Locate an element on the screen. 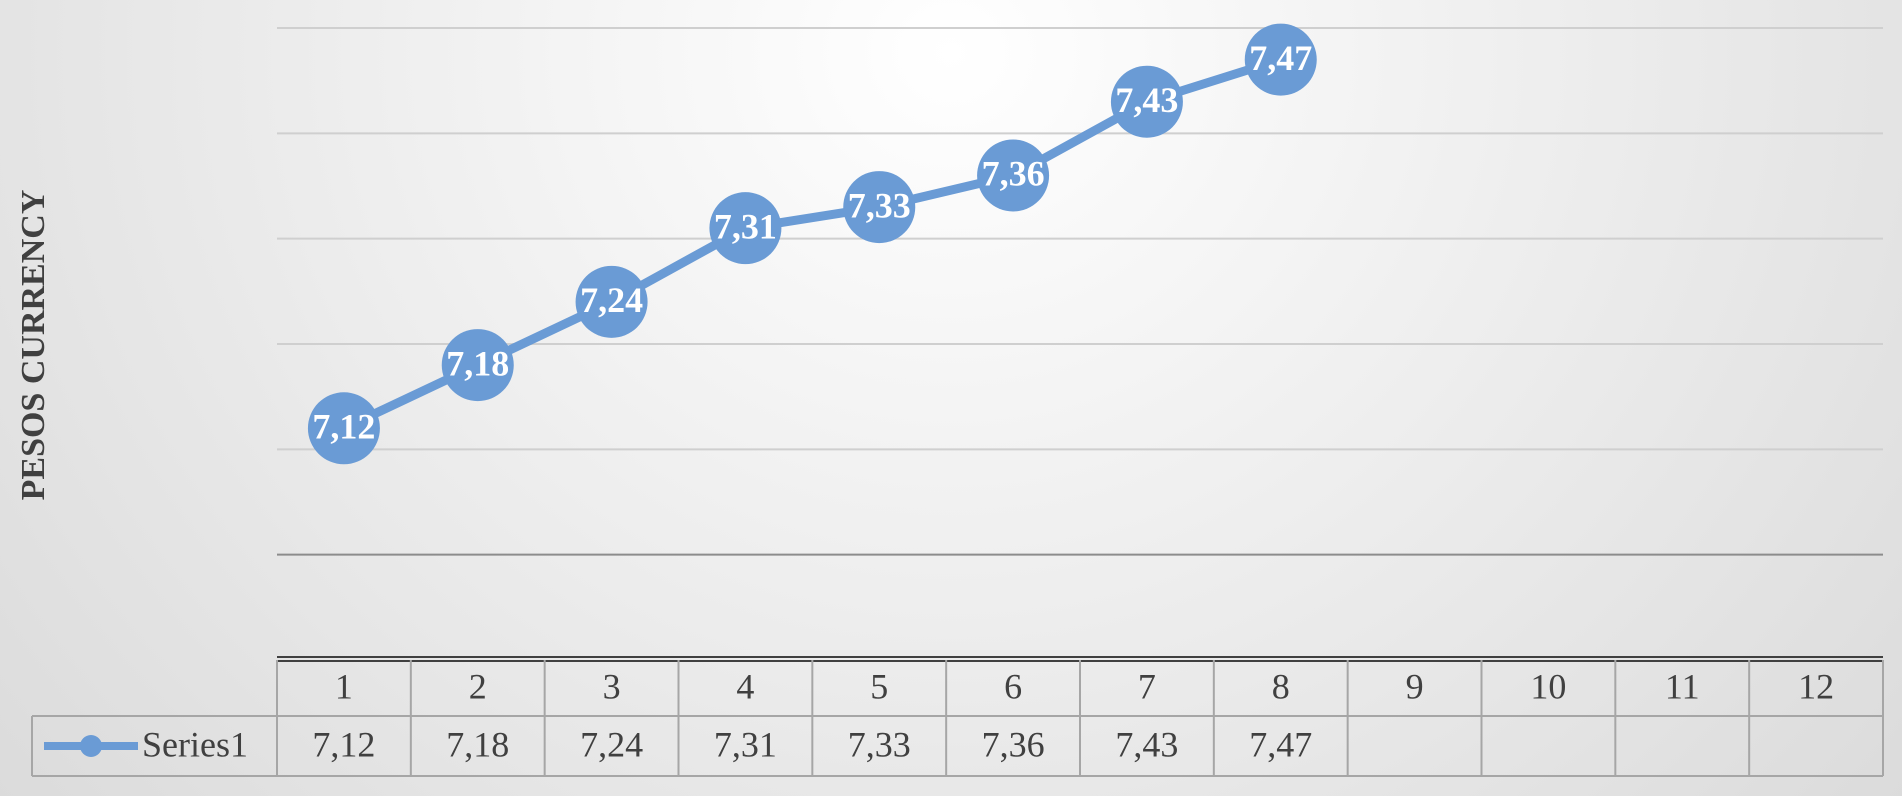 Image resolution: width=1902 pixels, height=796 pixels. data-label: 7,47 is located at coordinates (1280, 58).